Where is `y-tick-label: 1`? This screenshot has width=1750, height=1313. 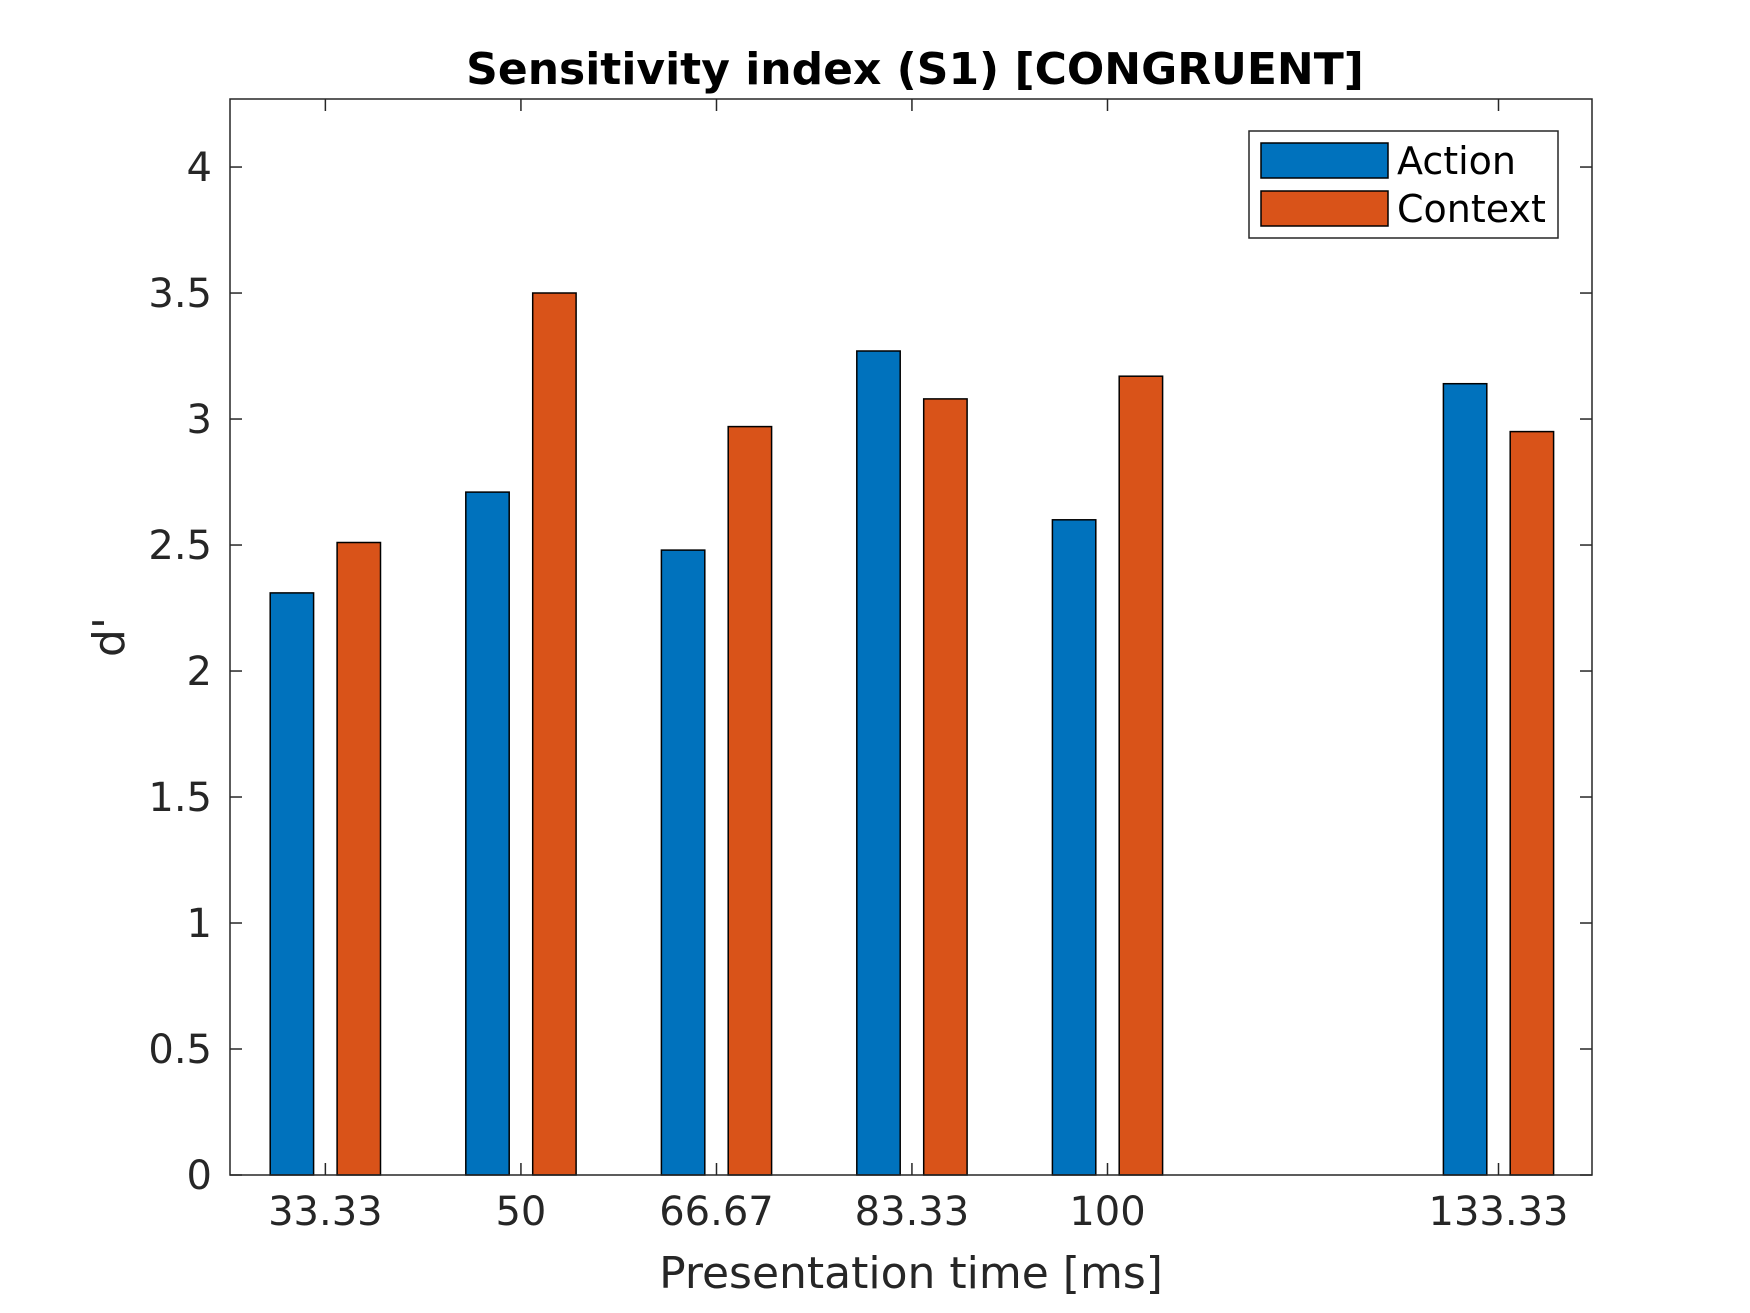
y-tick-label: 1 is located at coordinates (199, 924).